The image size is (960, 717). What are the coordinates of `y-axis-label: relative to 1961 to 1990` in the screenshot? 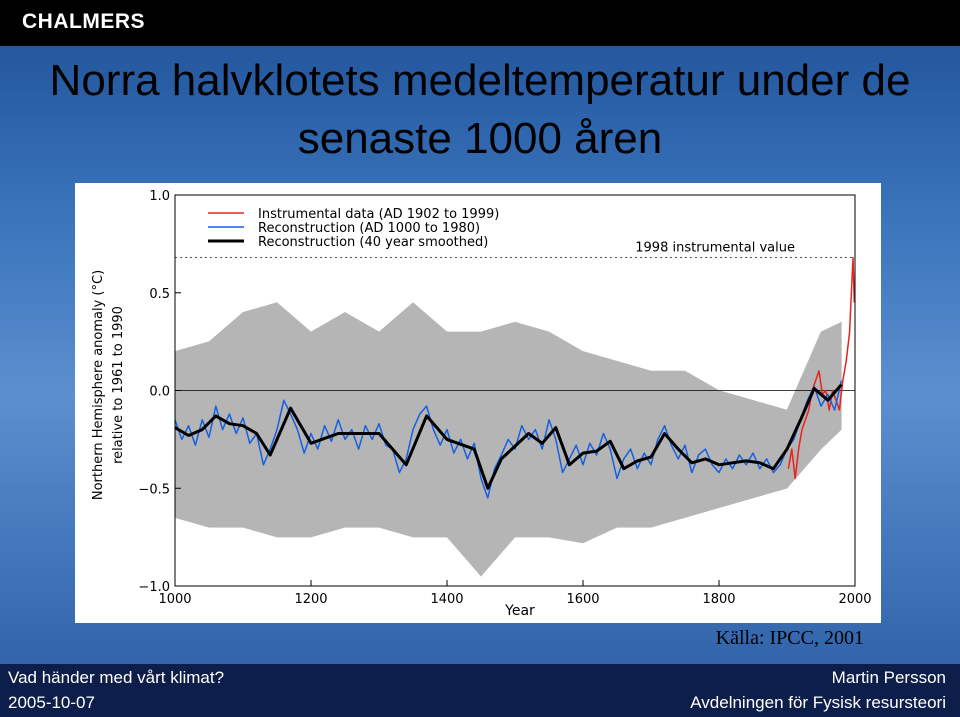 It's located at (118, 385).